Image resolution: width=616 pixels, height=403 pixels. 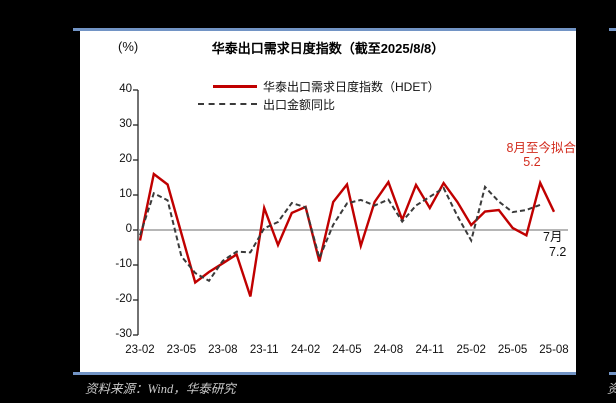 I want to click on y-tick-label: 0, so click(x=128, y=229).